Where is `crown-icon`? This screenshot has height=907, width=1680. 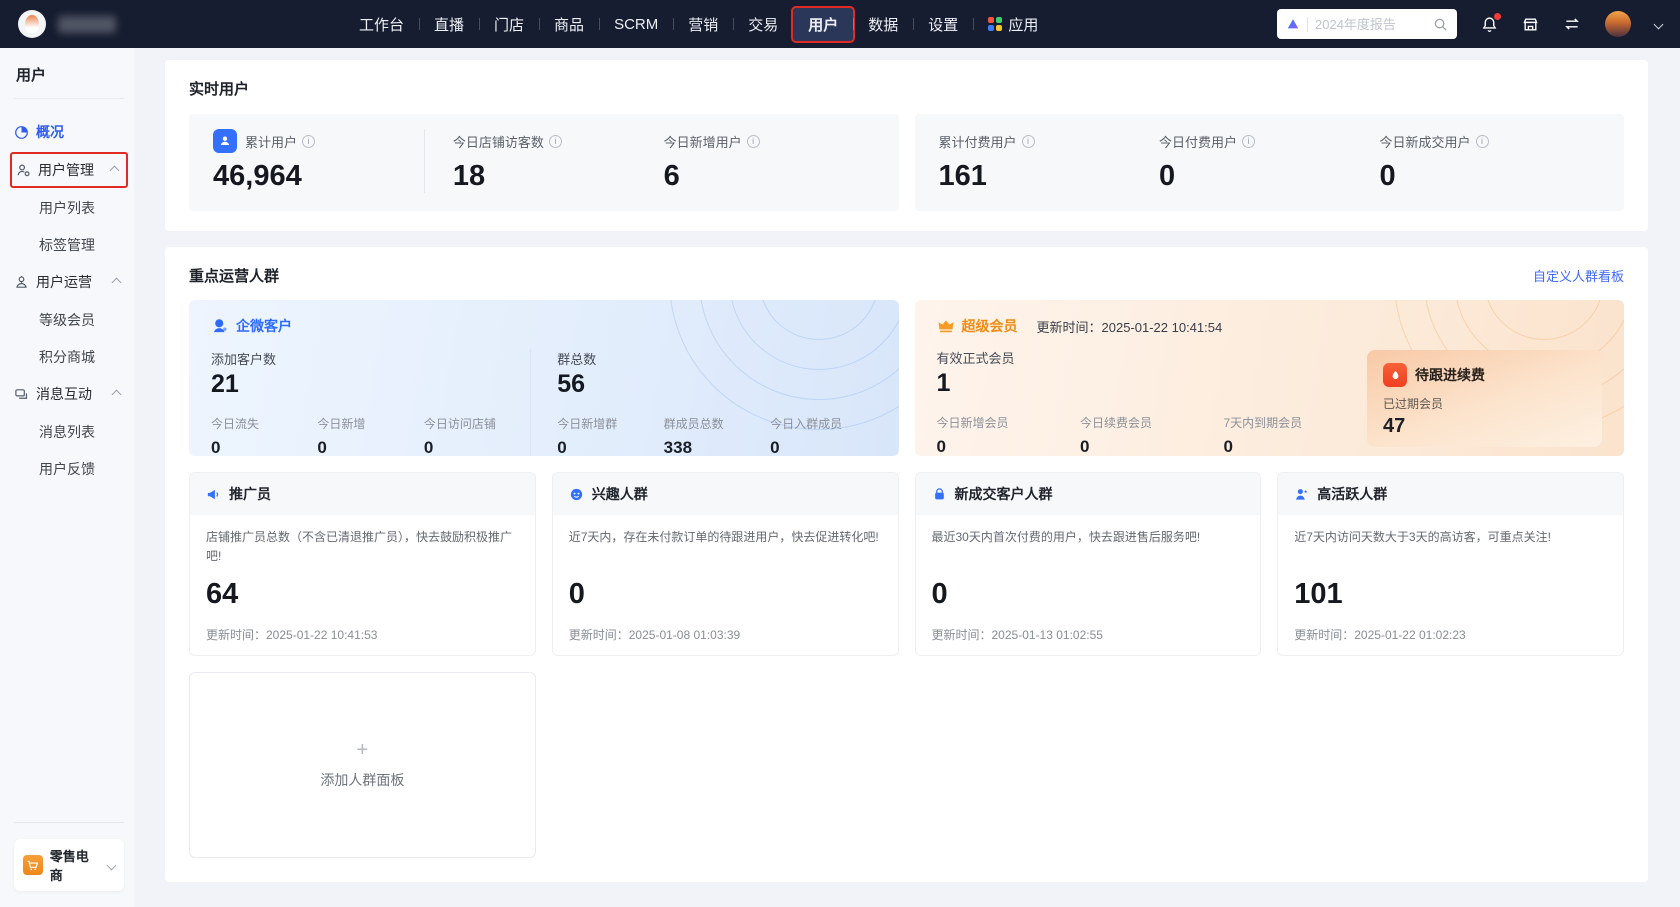 crown-icon is located at coordinates (946, 326).